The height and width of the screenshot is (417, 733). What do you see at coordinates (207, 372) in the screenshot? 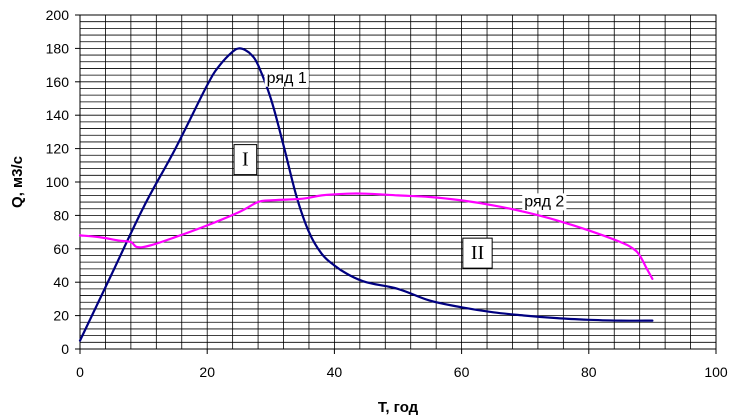
I see `x-tick-label: 20` at bounding box center [207, 372].